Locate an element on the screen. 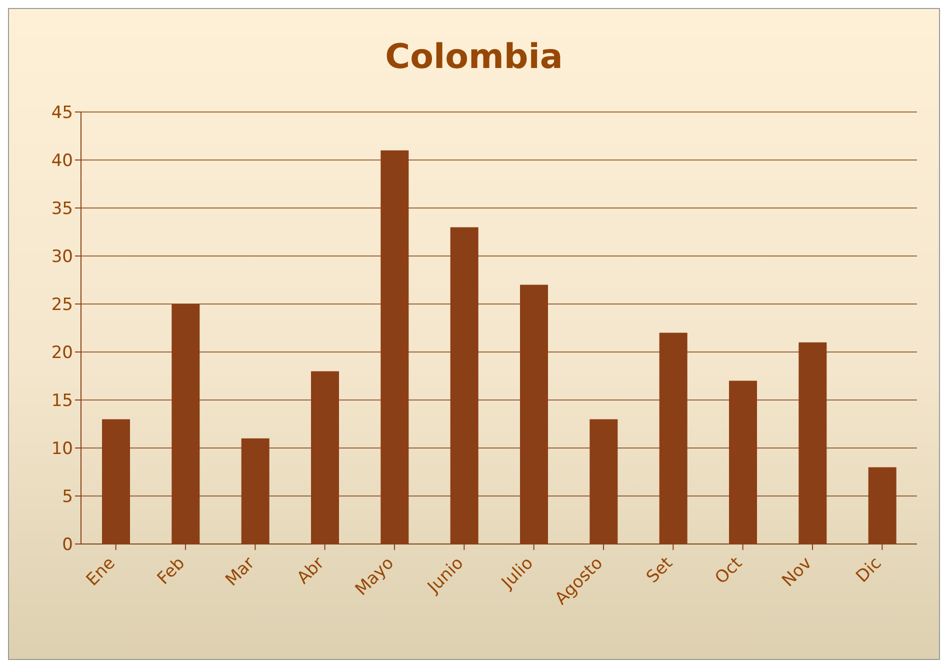 The width and height of the screenshot is (946, 666). y-tick-label: 15 is located at coordinates (62, 401).